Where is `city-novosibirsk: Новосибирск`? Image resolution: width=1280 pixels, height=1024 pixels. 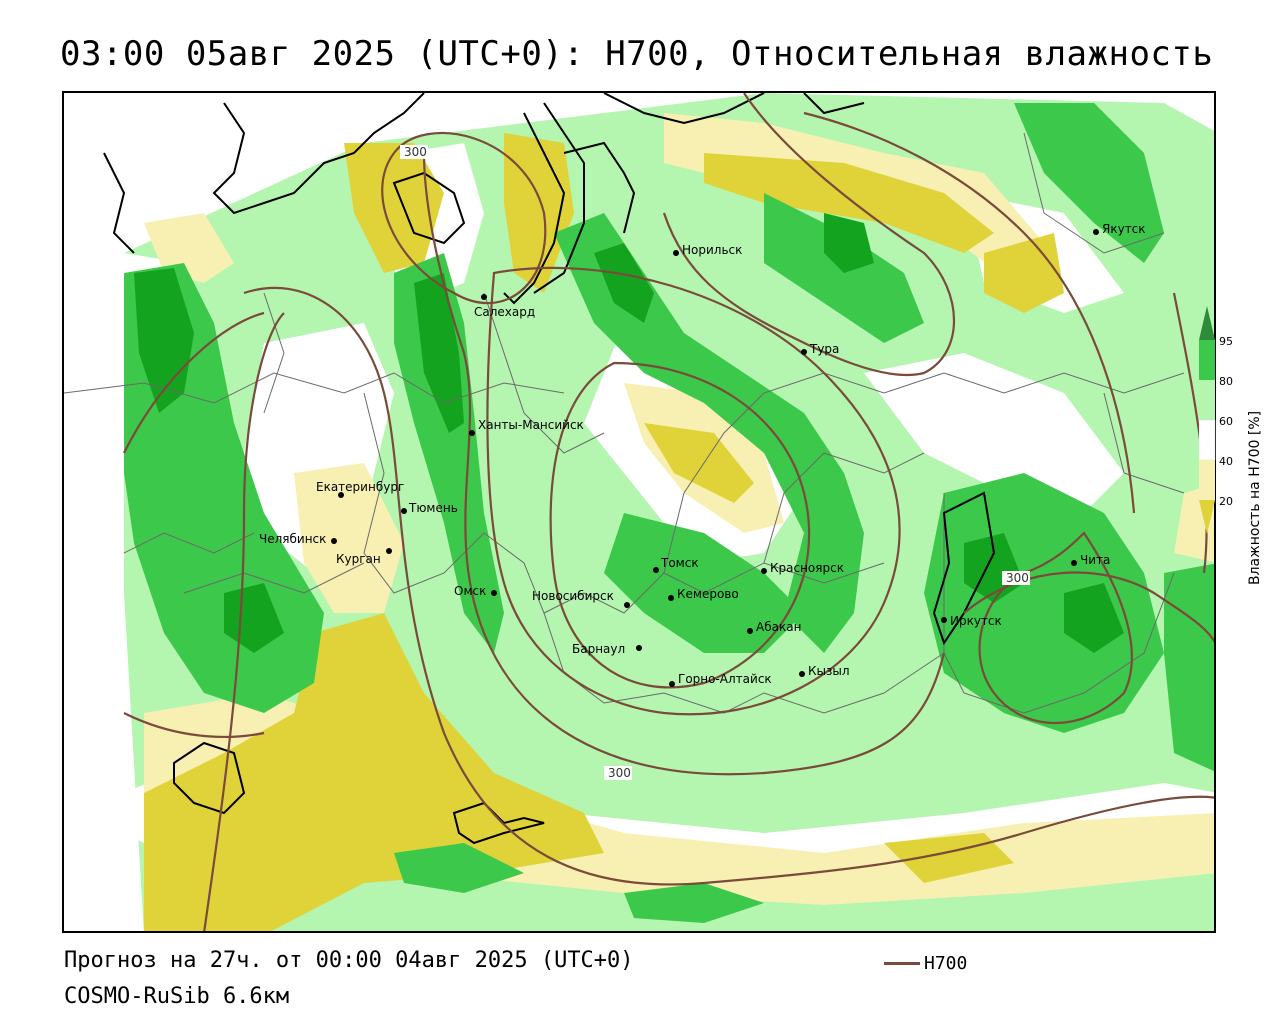
city-novosibirsk: Новосибирск is located at coordinates (581, 598).